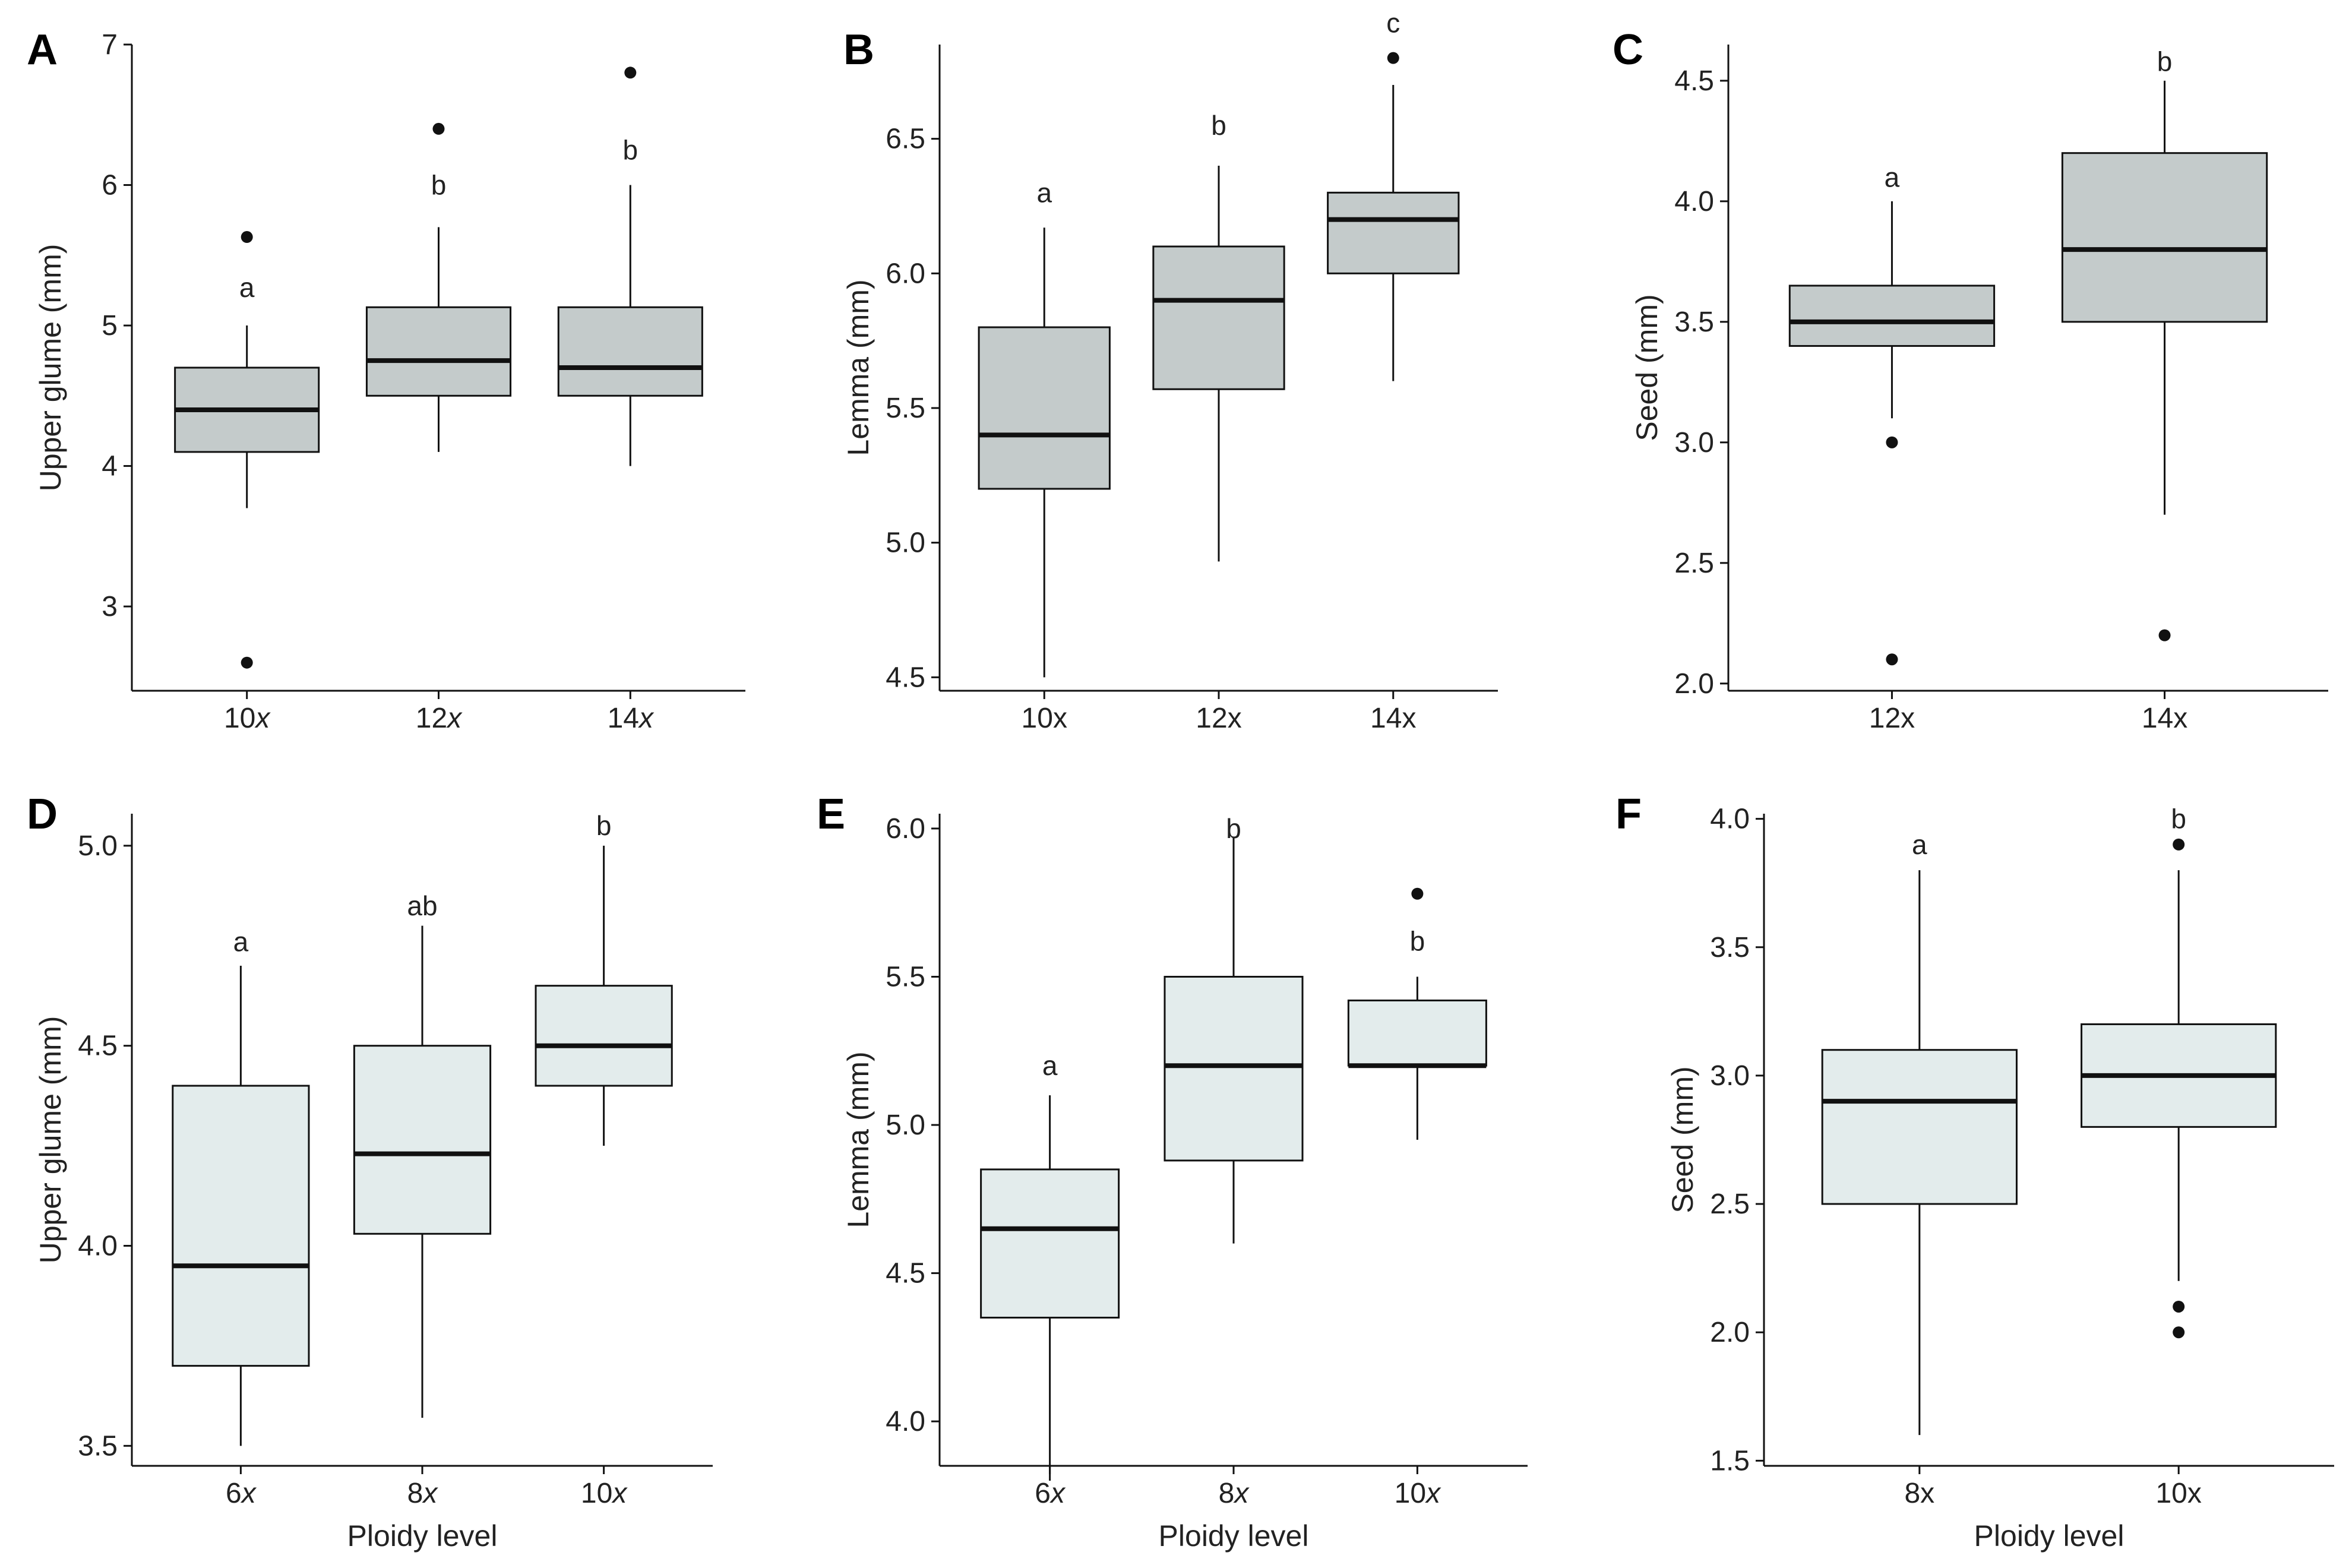 The height and width of the screenshot is (1568, 2349). Describe the element at coordinates (1647, 368) in the screenshot. I see `y-axis-title: Seed (mm)` at that location.